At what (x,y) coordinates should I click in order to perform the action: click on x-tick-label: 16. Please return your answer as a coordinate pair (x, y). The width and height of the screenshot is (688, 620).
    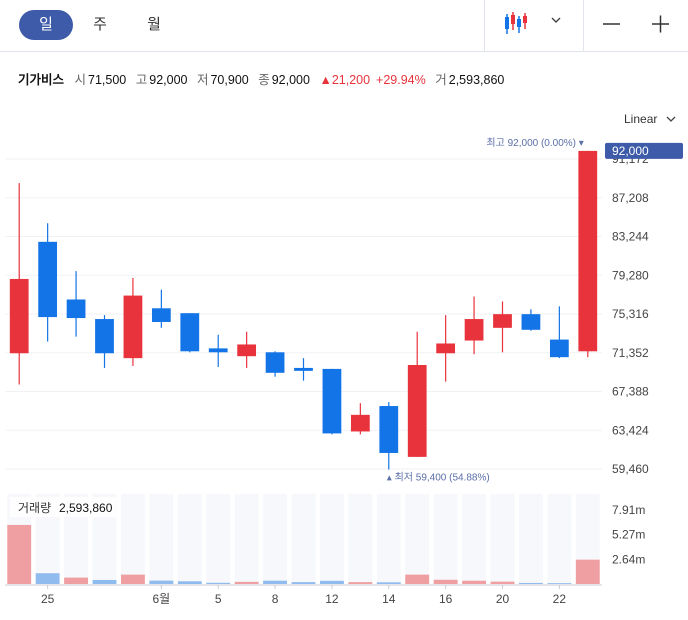
    Looking at the image, I should click on (446, 599).